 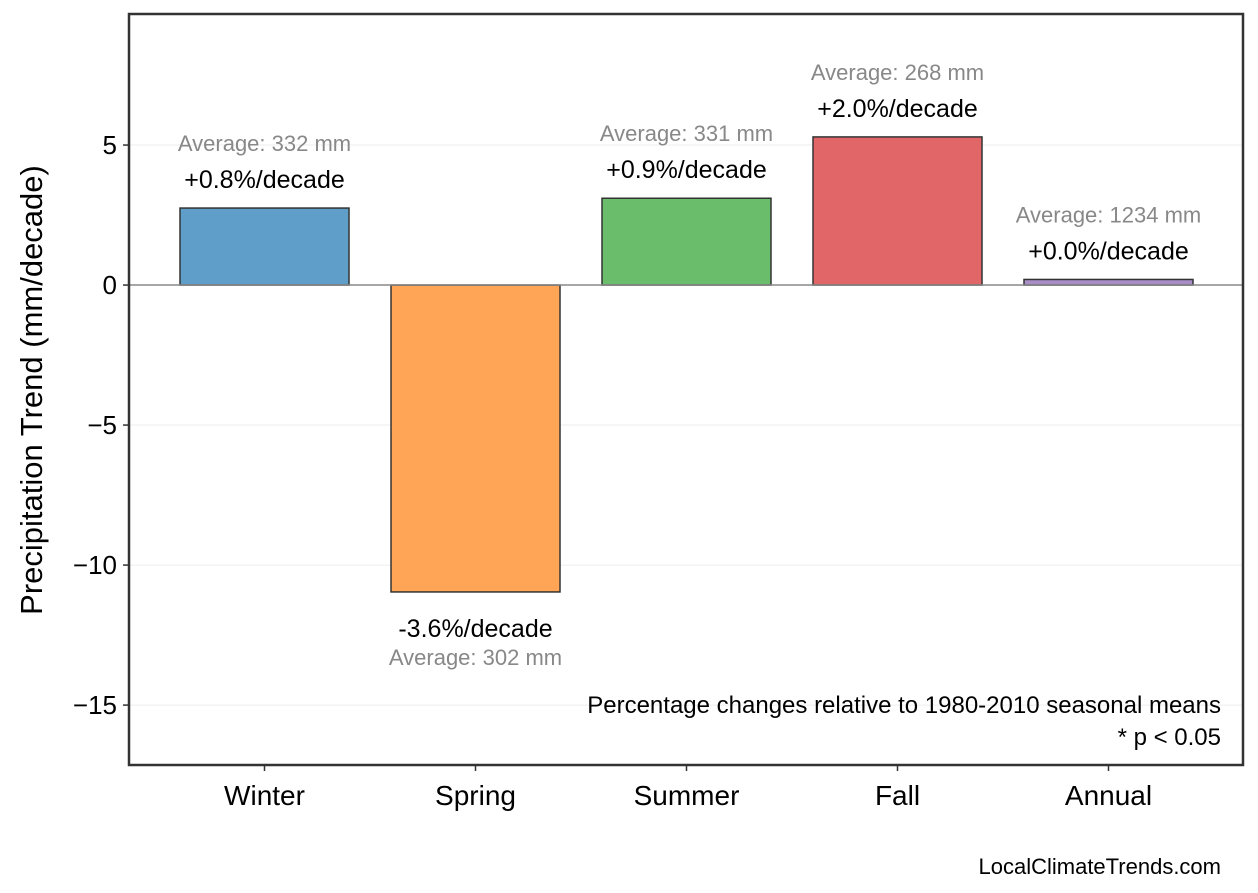 I want to click on avg-label: Average: 331 mm, so click(x=686, y=133).